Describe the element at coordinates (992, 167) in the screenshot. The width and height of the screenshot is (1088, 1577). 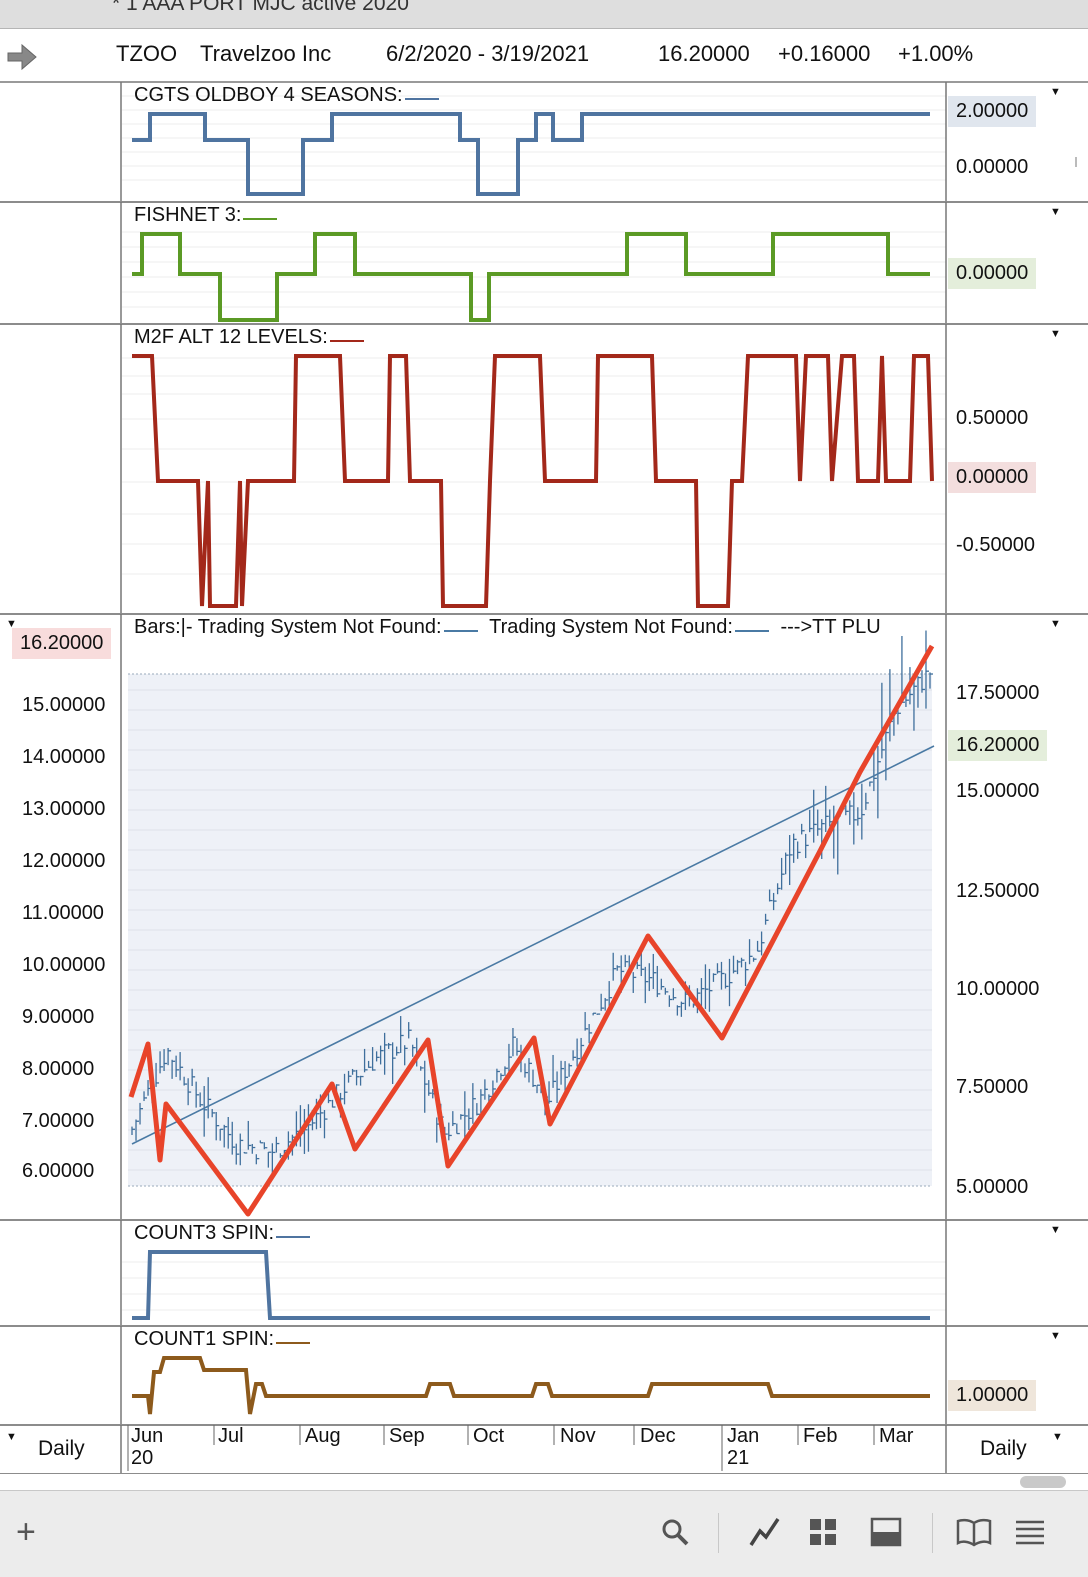
I see `cgts-label-0: 0.00000` at that location.